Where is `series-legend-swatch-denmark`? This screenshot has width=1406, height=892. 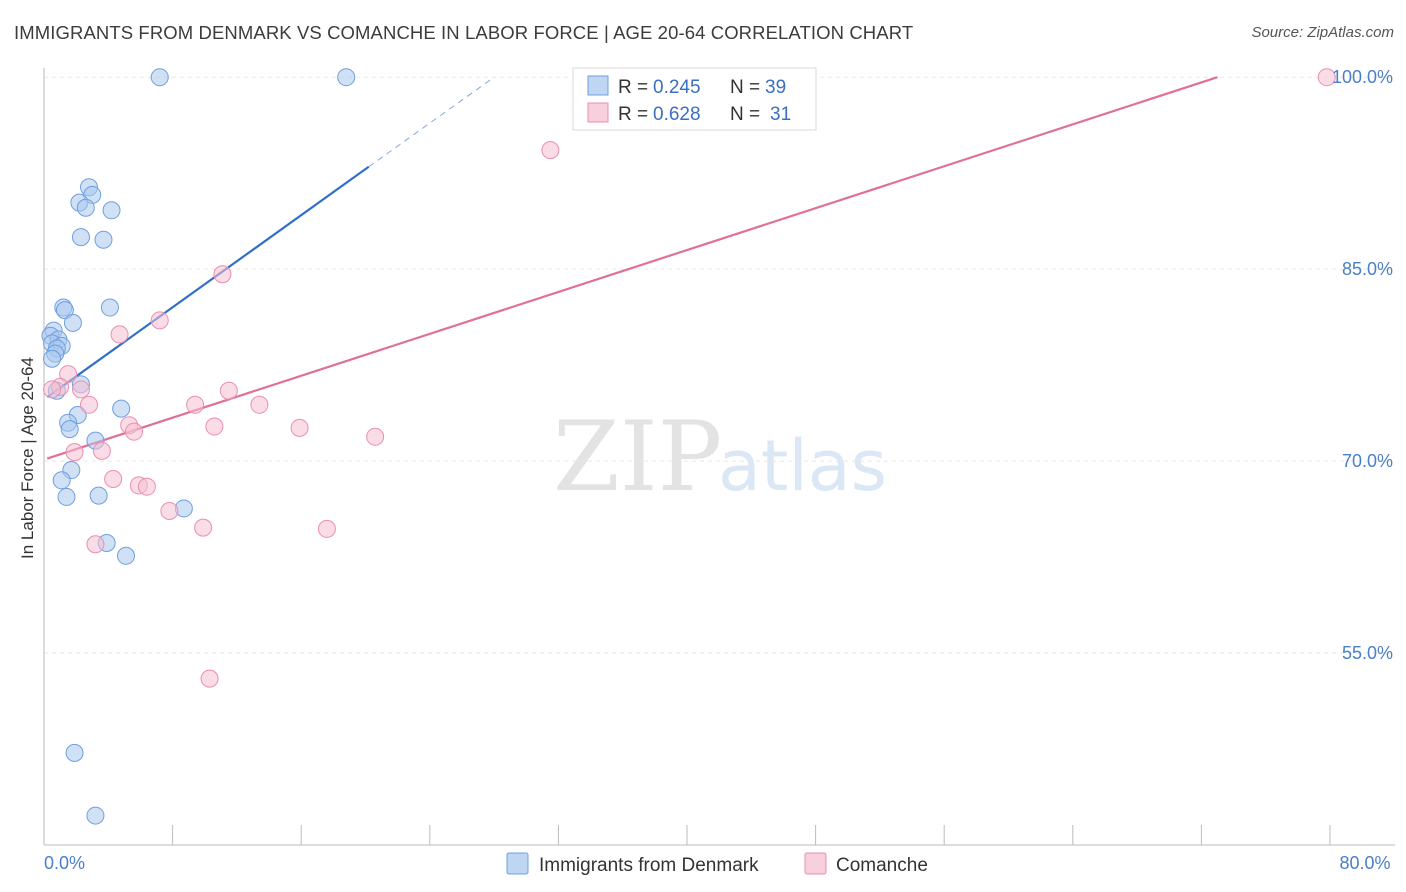
series-legend-swatch-denmark is located at coordinates (517, 863).